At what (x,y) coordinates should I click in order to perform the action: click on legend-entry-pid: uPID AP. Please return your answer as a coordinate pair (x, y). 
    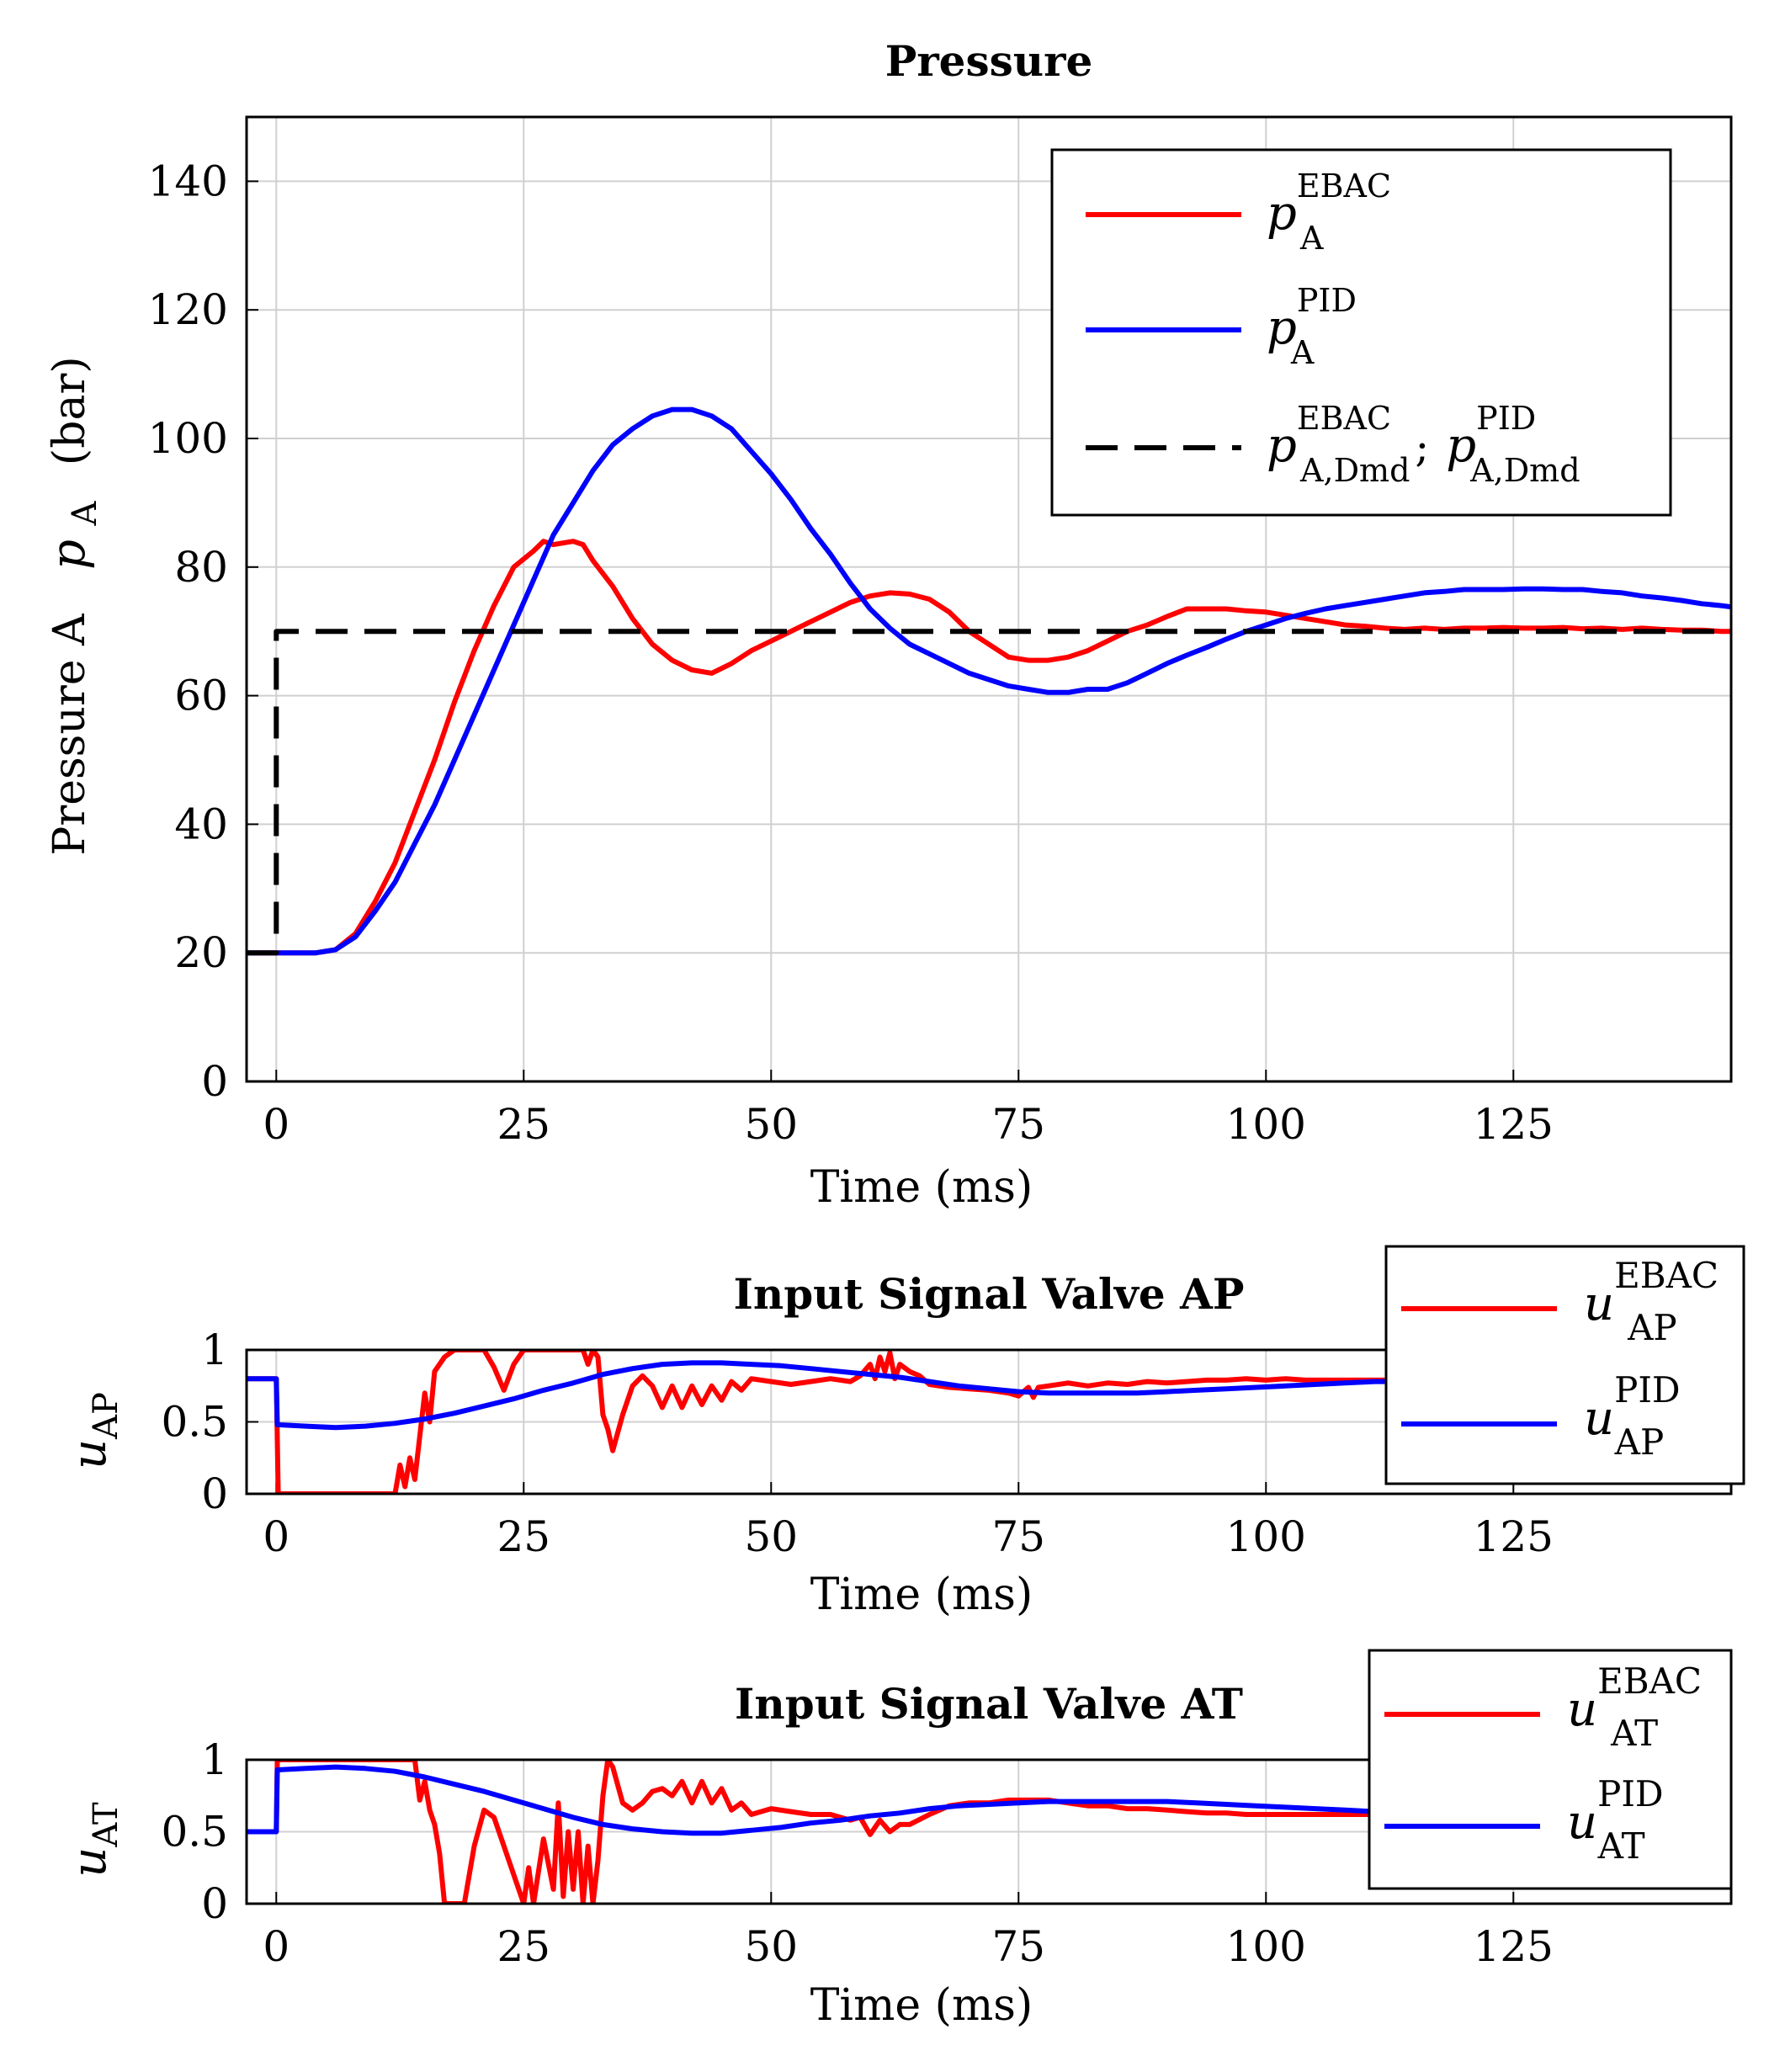
    Looking at the image, I should click on (1632, 1416).